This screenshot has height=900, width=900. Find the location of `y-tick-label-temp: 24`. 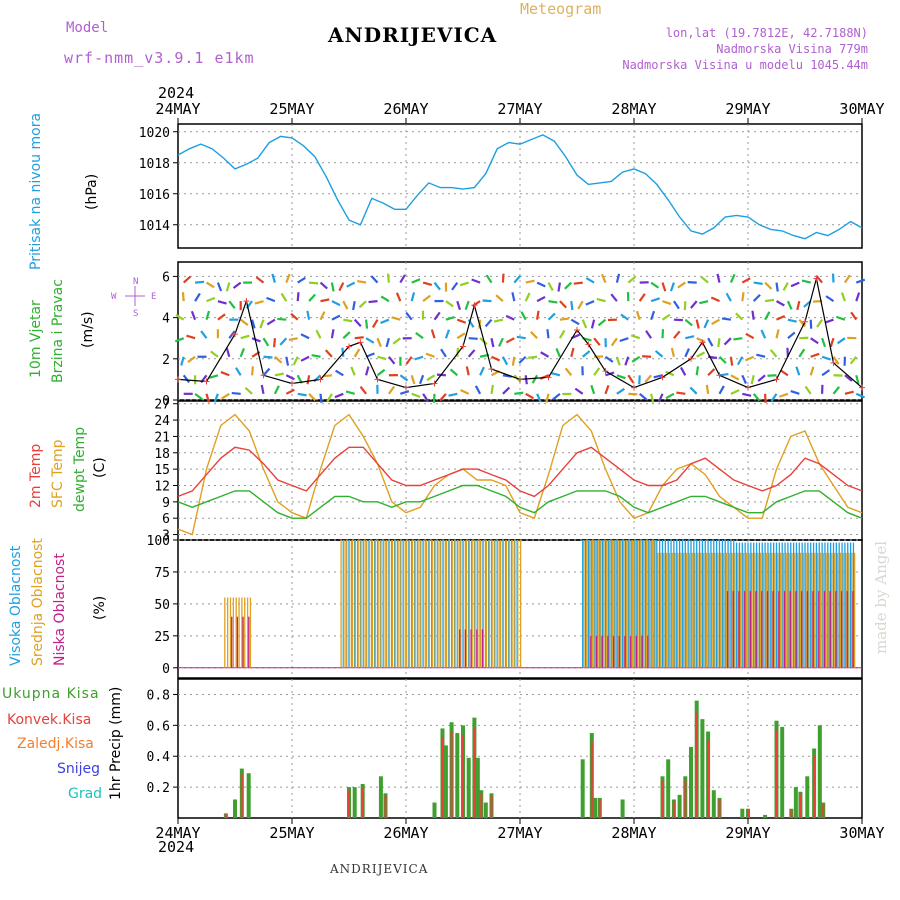

y-tick-label-temp: 24 is located at coordinates (162, 421).